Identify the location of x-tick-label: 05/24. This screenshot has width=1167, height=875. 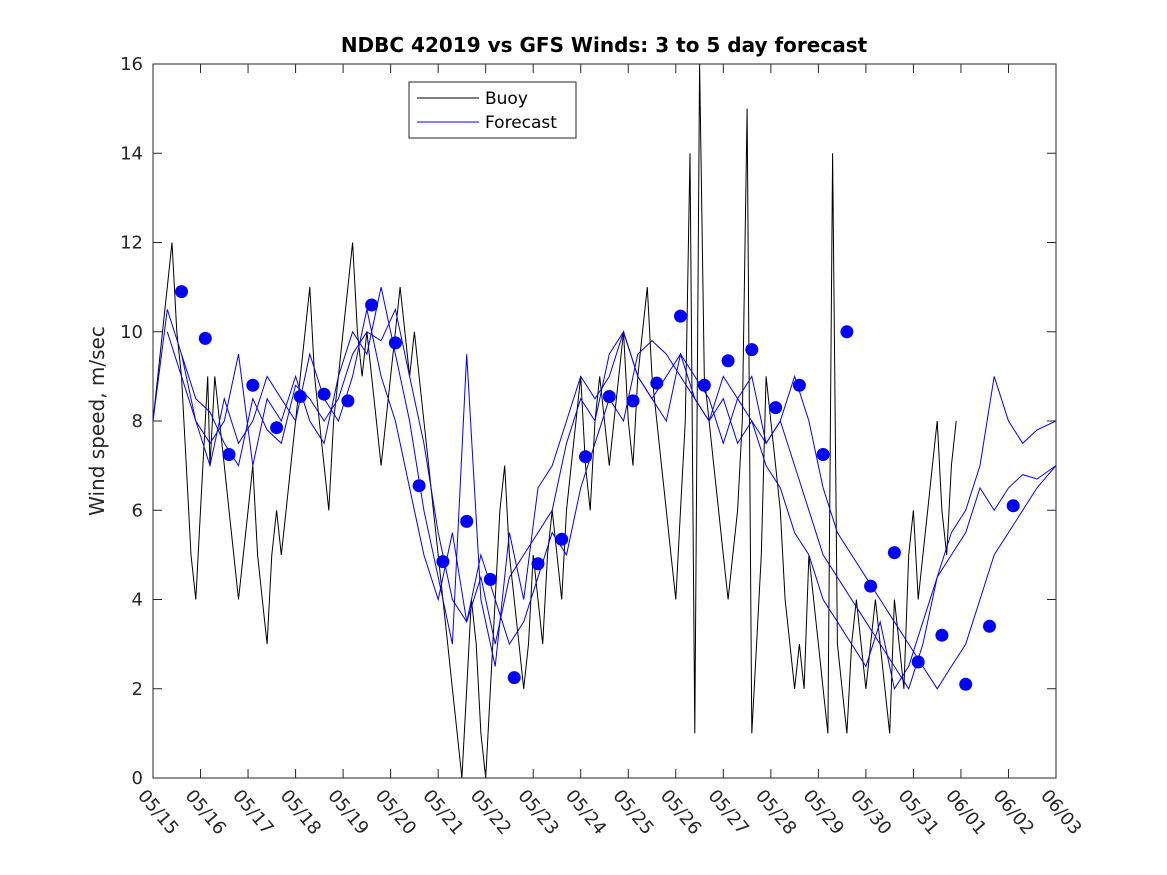
(585, 812).